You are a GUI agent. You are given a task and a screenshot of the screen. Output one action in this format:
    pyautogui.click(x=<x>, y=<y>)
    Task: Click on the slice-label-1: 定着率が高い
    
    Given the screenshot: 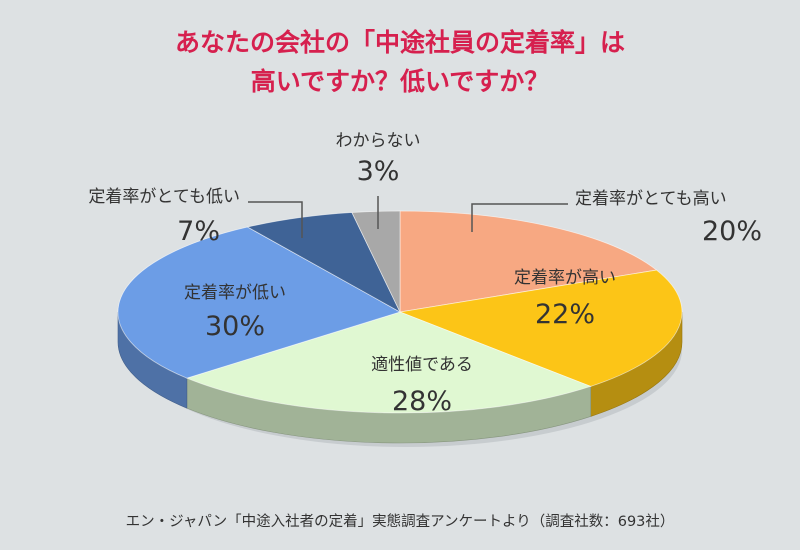 What is the action you would take?
    pyautogui.click(x=565, y=278)
    